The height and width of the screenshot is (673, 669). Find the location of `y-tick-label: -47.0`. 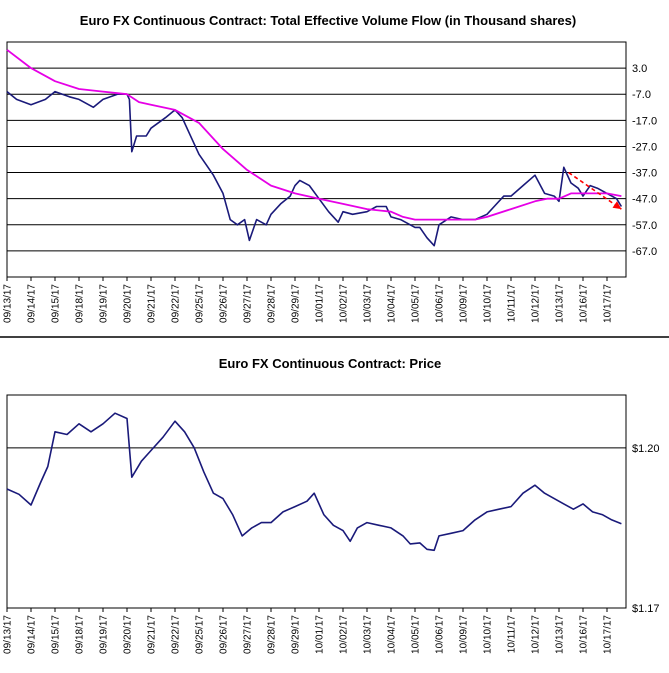

y-tick-label: -47.0 is located at coordinates (644, 200).